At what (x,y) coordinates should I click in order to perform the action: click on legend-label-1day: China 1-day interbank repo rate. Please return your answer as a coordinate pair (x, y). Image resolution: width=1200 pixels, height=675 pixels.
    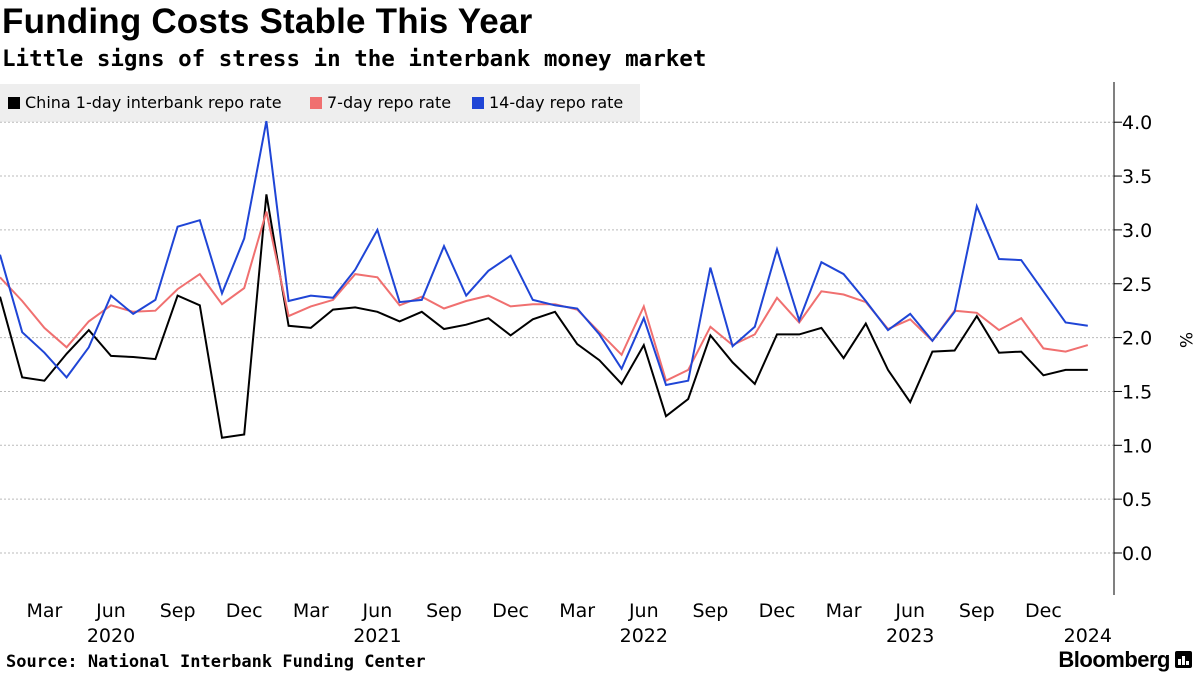
    Looking at the image, I should click on (153, 102).